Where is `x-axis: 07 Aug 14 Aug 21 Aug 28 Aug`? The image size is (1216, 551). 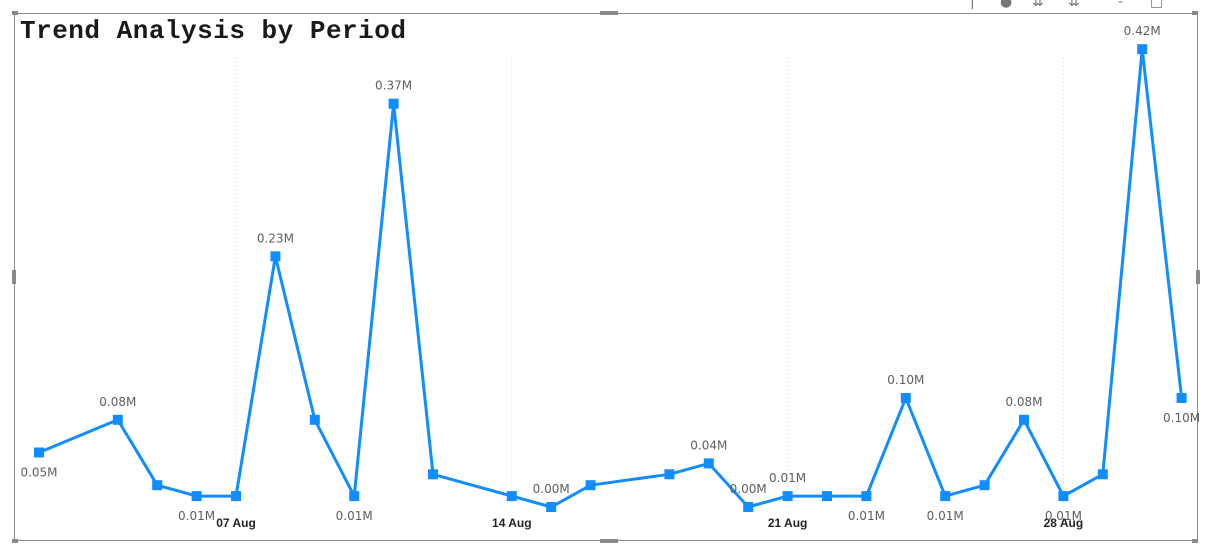 x-axis: 07 Aug 14 Aug 21 Aug 28 Aug is located at coordinates (649, 523).